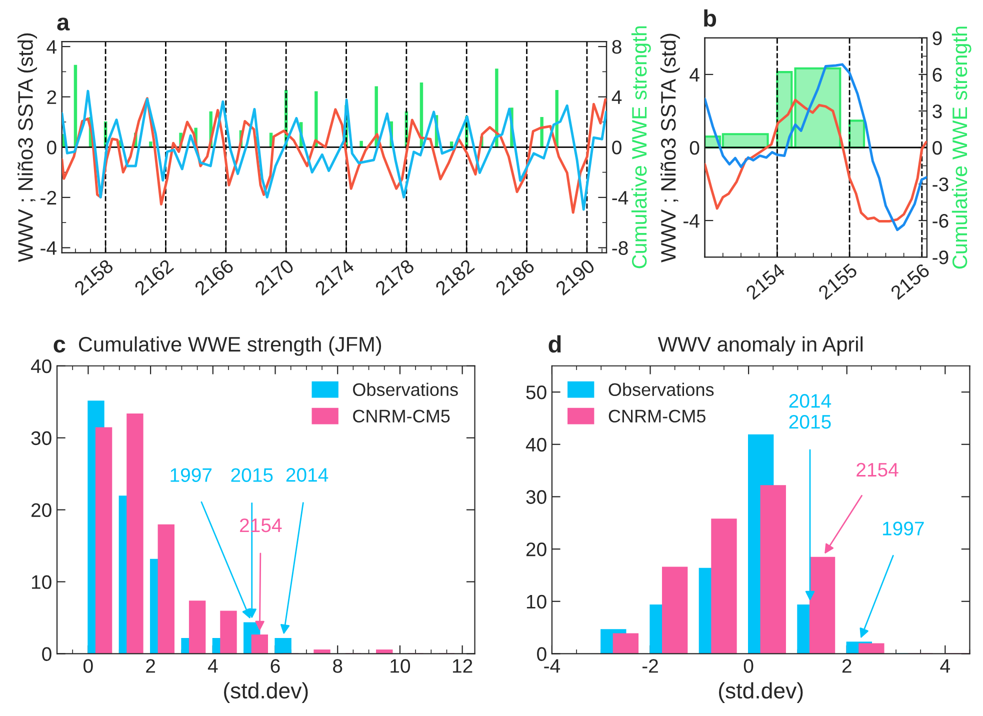 Image resolution: width=983 pixels, height=716 pixels. Describe the element at coordinates (337, 666) in the screenshot. I see `x-tick-label: 8` at that location.